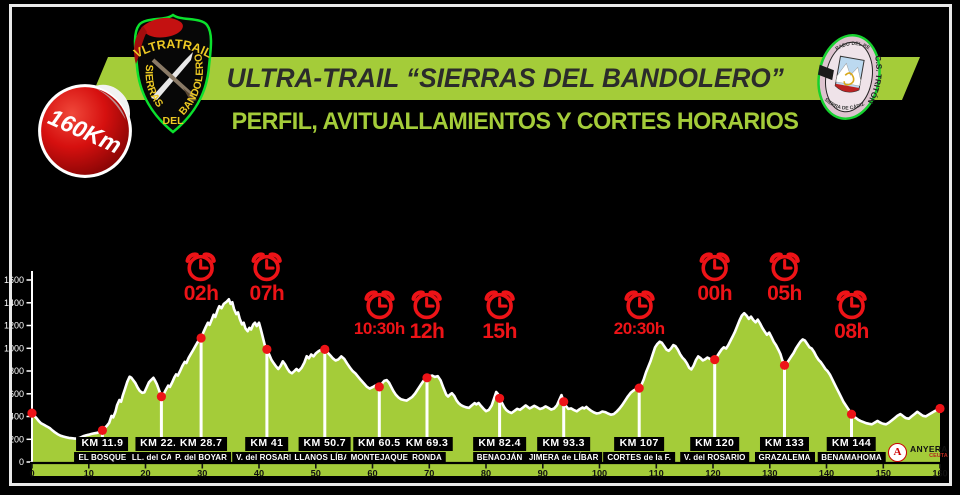 The width and height of the screenshot is (960, 495). What do you see at coordinates (784, 457) in the screenshot?
I see `checkpoint-name: GRAZALEMA` at bounding box center [784, 457].